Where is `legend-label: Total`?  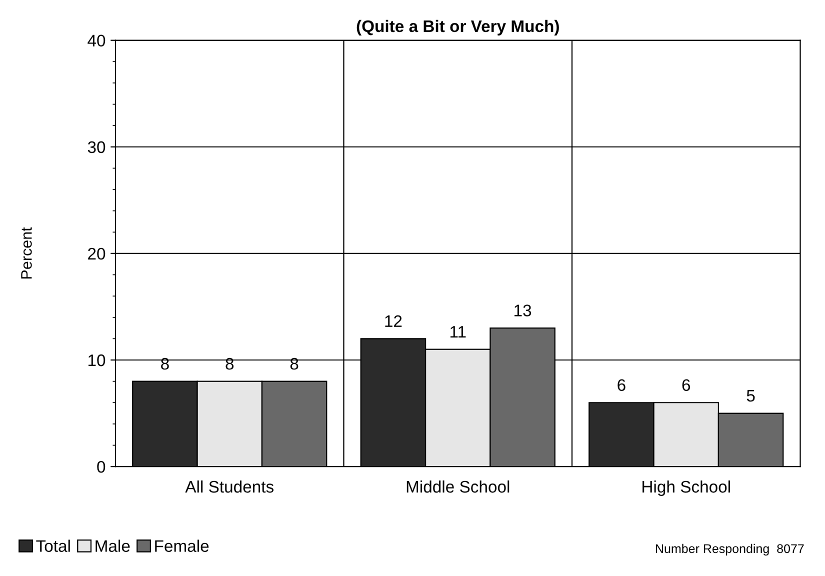
legend-label: Total is located at coordinates (53, 546).